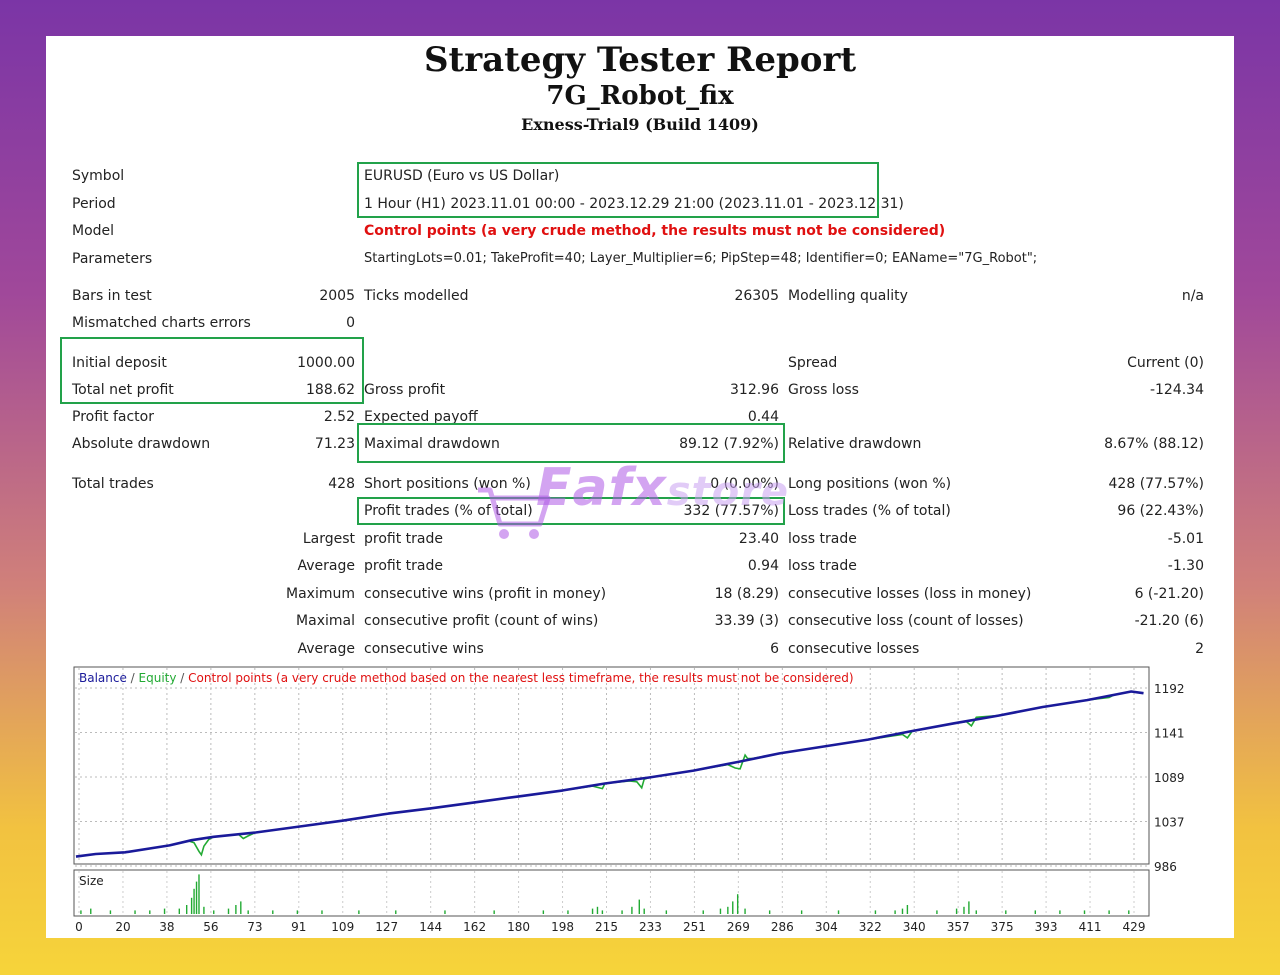  Describe the element at coordinates (1185, 539) in the screenshot. I see `largest-loss-value: -5.01` at that location.